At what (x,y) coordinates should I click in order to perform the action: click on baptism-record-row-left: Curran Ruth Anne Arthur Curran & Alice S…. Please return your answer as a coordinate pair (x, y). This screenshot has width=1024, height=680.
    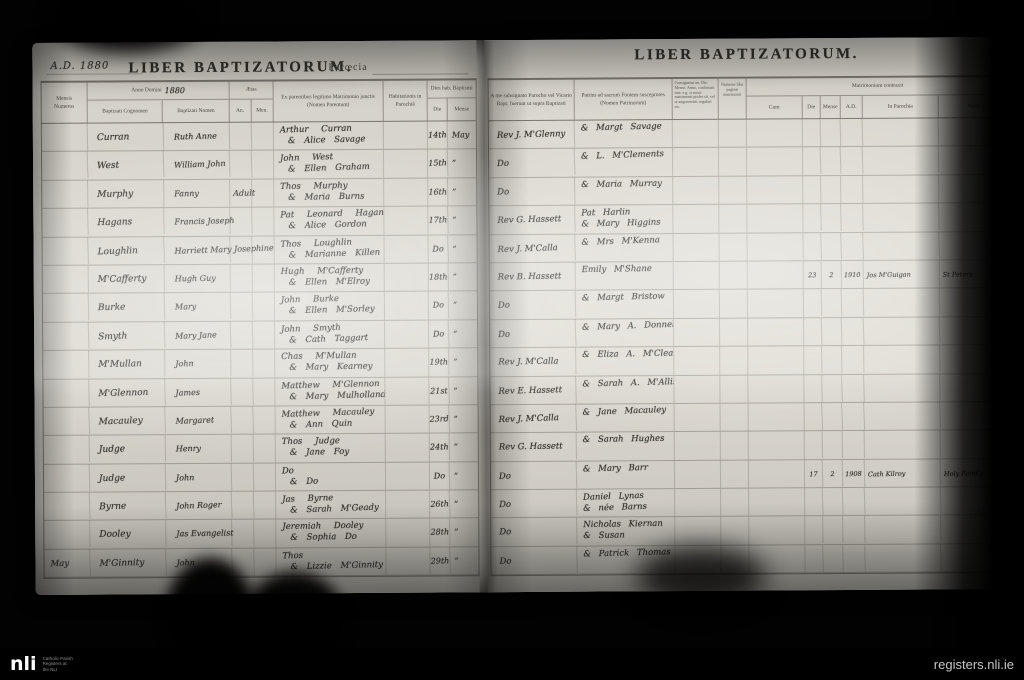
    Looking at the image, I should click on (258, 137).